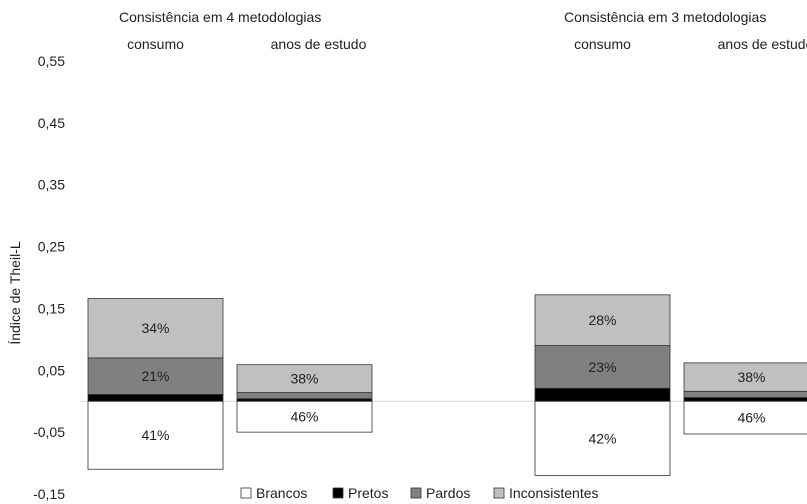  Describe the element at coordinates (51, 61) in the screenshot. I see `y-tick-label: 0,55` at that location.